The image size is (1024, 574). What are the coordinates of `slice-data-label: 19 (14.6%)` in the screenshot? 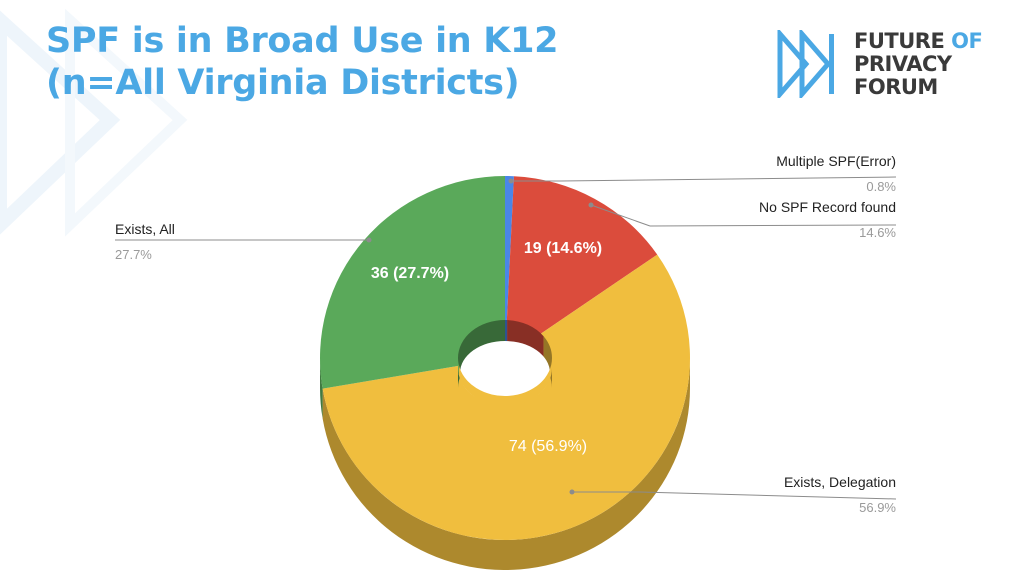 It's located at (563, 248).